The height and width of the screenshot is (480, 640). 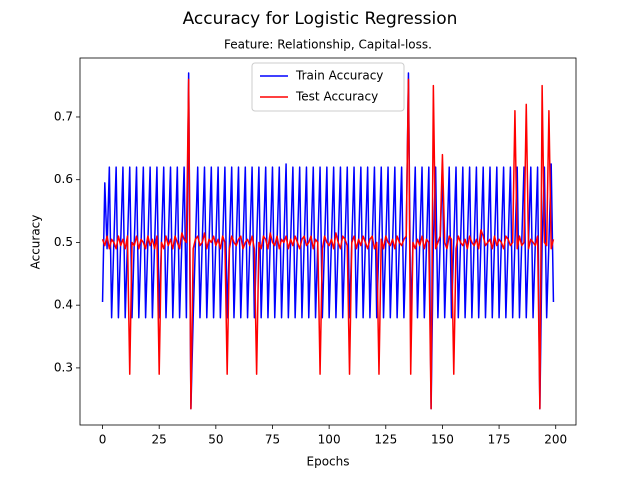 What do you see at coordinates (63, 179) in the screenshot?
I see `y-tick-label: 0.6` at bounding box center [63, 179].